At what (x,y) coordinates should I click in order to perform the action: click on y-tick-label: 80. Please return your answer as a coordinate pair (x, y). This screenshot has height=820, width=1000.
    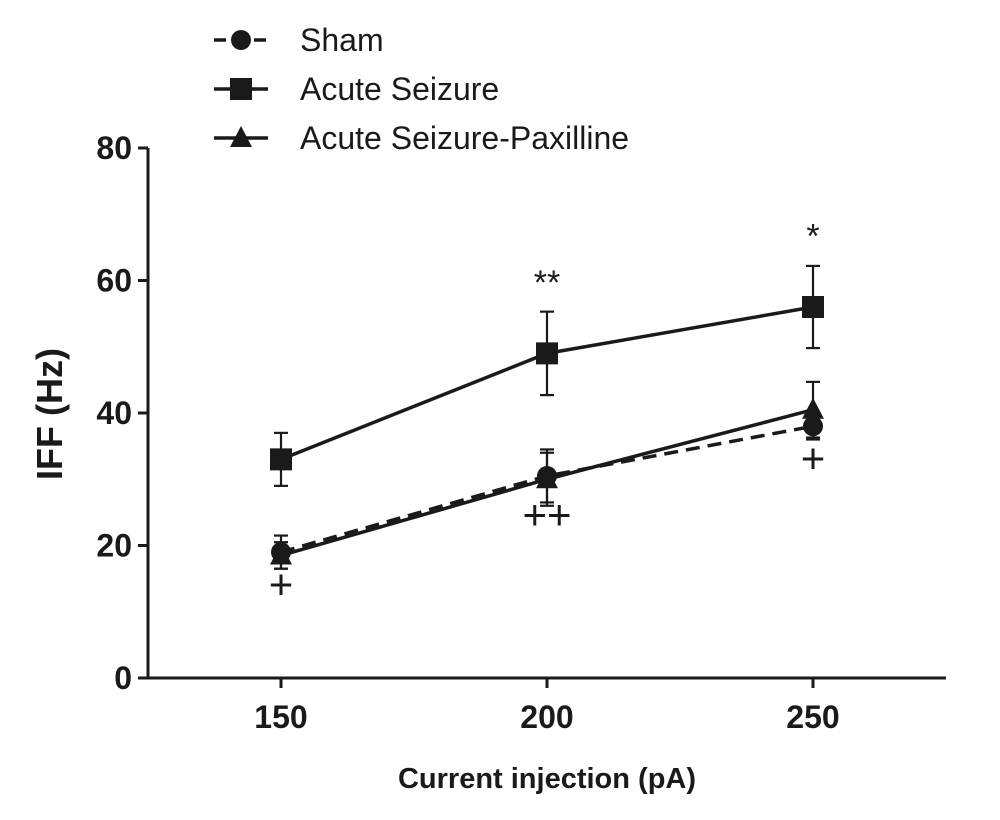
    Looking at the image, I should click on (114, 148).